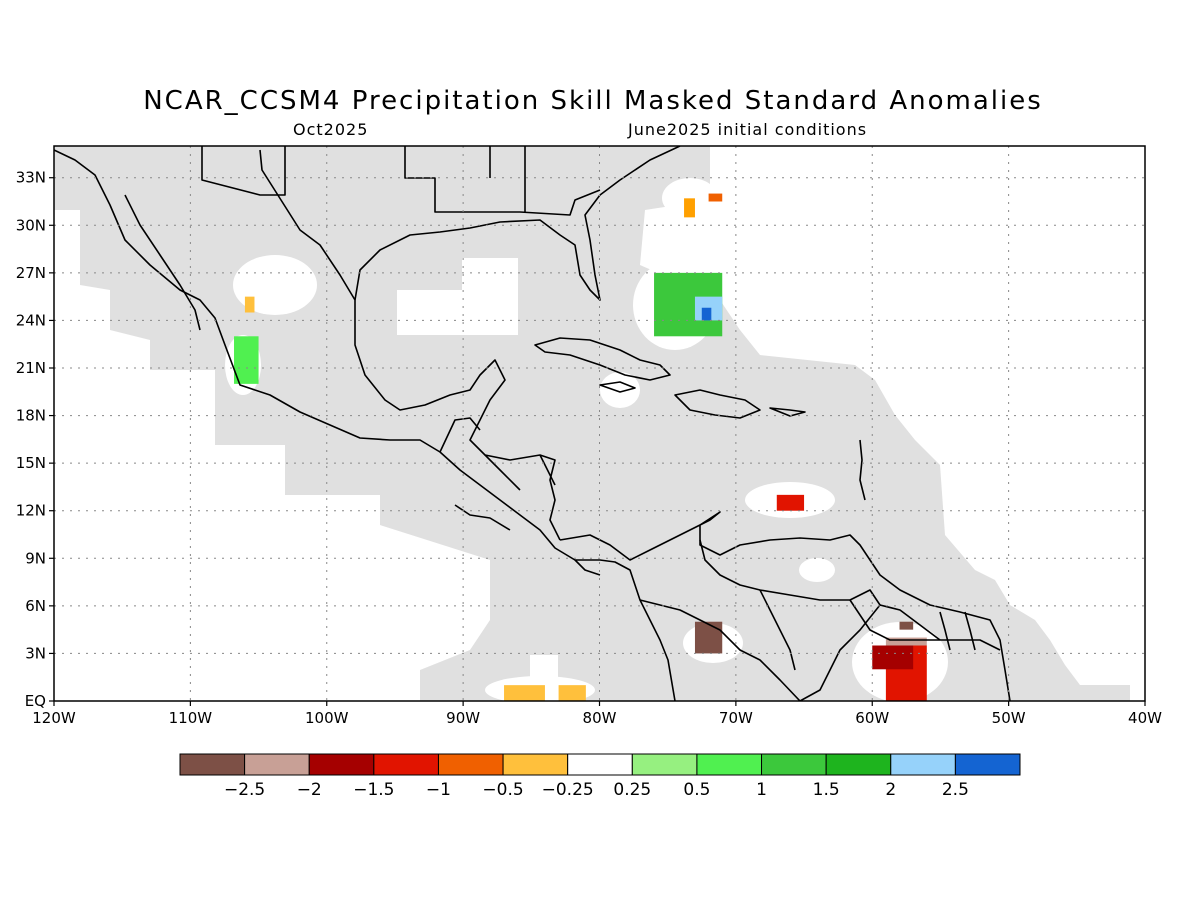 Image resolution: width=1200 pixels, height=900 pixels. I want to click on colorbar-label: 1, so click(761, 790).